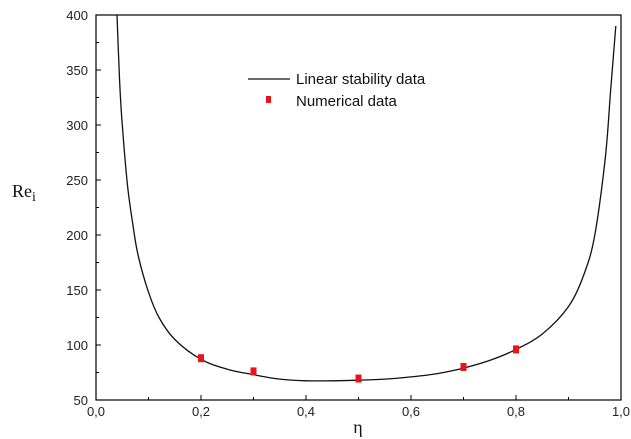  I want to click on legend-label-numerical: Numerical data, so click(347, 101).